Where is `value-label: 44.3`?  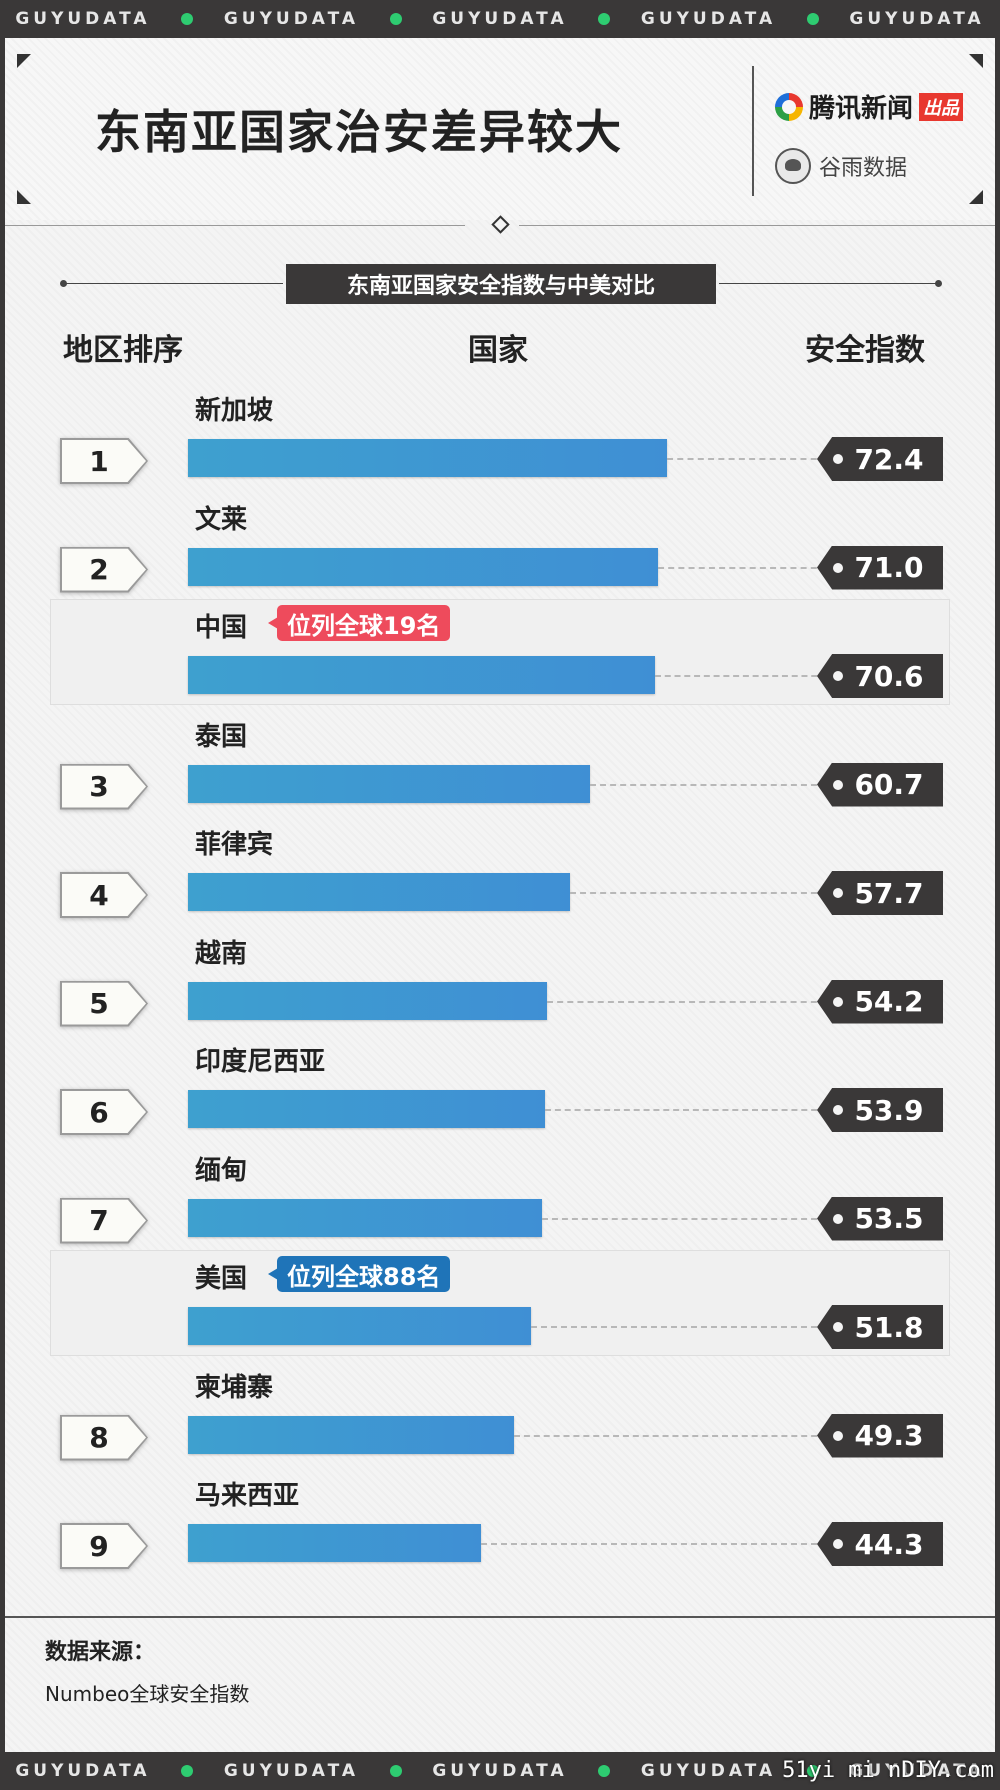
value-label: 44.3 is located at coordinates (889, 1544).